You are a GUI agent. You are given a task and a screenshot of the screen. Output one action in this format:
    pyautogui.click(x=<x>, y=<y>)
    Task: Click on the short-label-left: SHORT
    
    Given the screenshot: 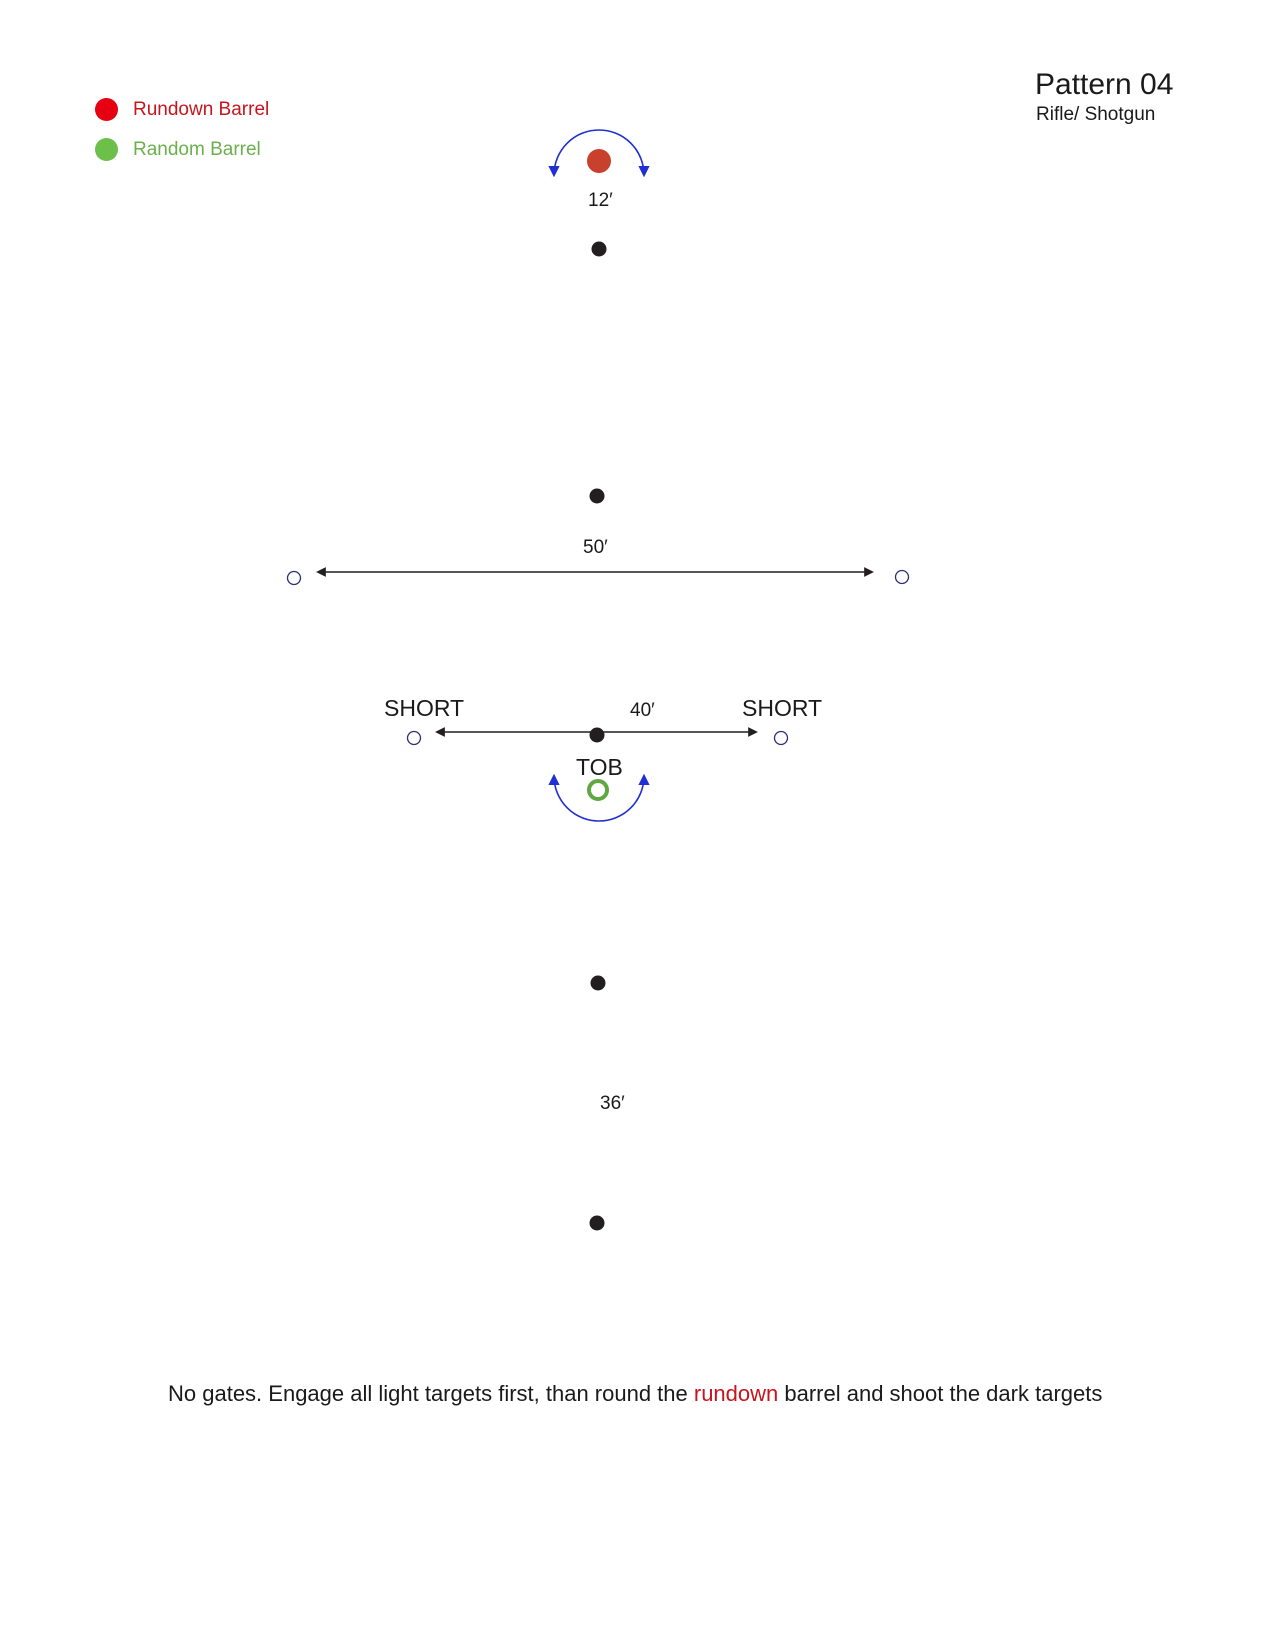 What is the action you would take?
    pyautogui.click(x=424, y=708)
    